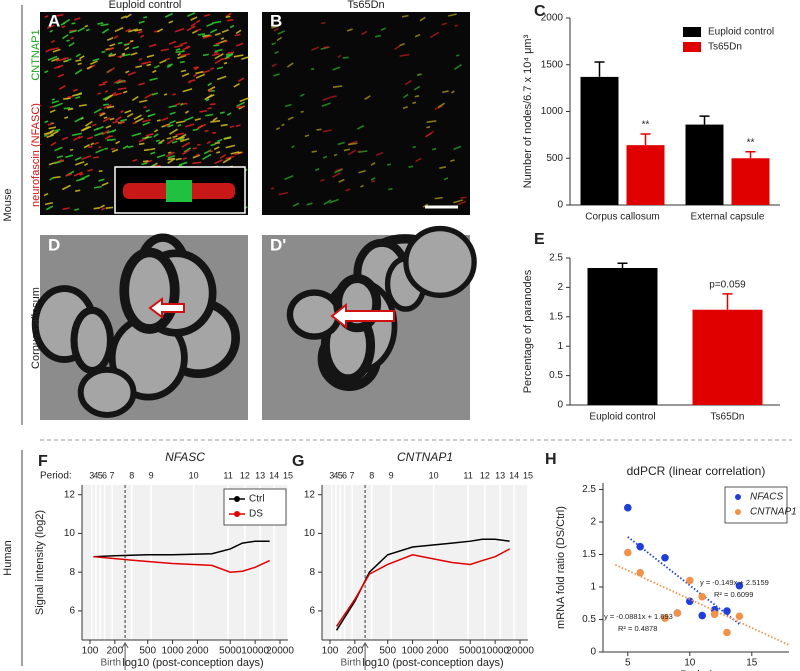 This screenshot has height=671, width=800. I want to click on y-tick-label: 8, so click(312, 572).